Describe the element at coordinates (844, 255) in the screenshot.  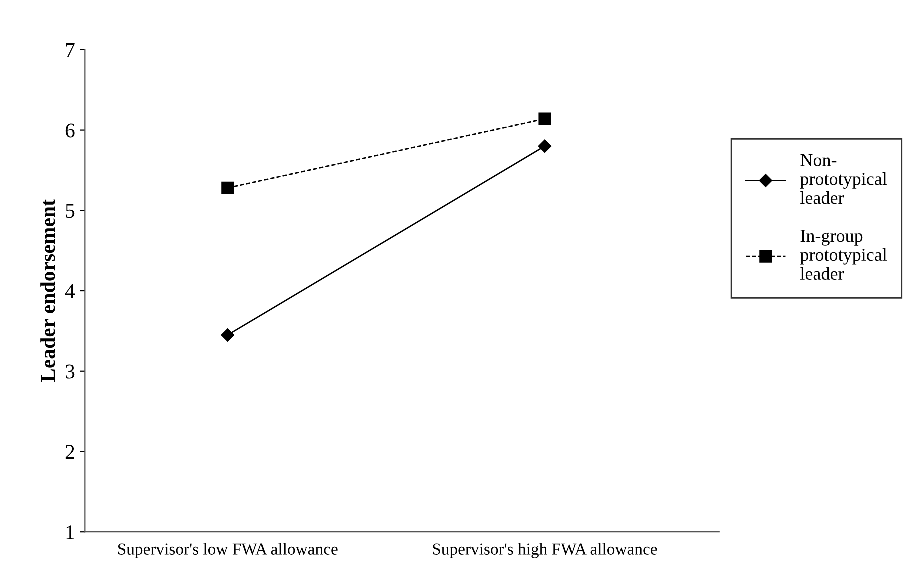
I see `legend-label: In-group prototypical leader` at that location.